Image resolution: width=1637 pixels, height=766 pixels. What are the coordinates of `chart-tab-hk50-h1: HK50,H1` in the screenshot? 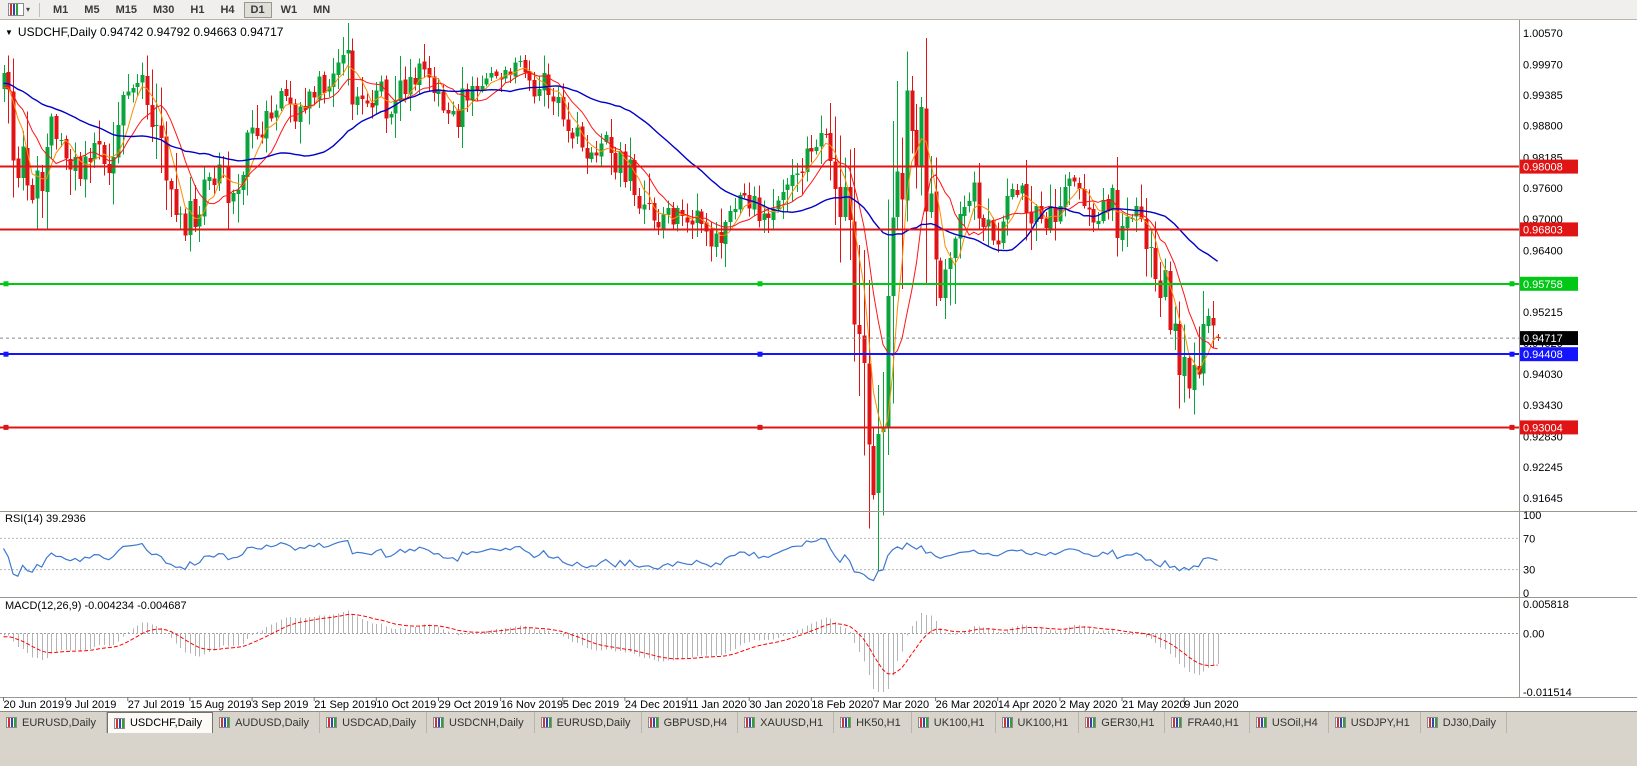 It's located at (873, 722).